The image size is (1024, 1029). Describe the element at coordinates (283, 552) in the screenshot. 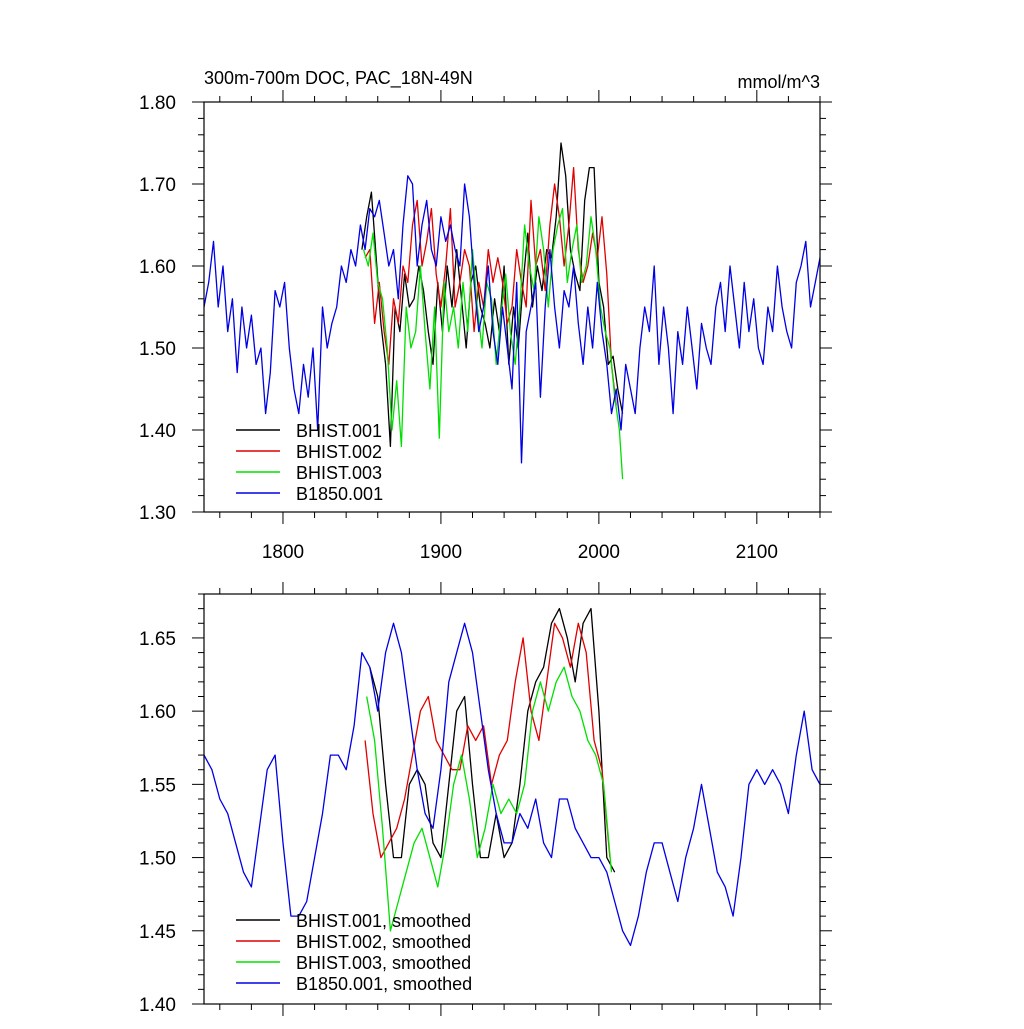

I see `x-tick-label: 1800` at that location.